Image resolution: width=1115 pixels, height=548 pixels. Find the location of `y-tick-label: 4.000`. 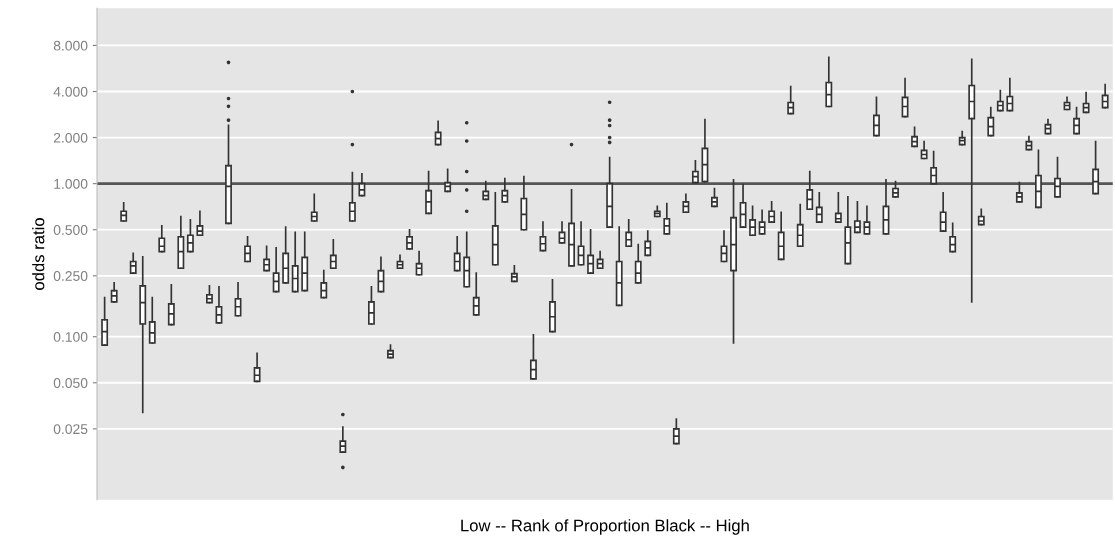

y-tick-label: 4.000 is located at coordinates (70, 91).